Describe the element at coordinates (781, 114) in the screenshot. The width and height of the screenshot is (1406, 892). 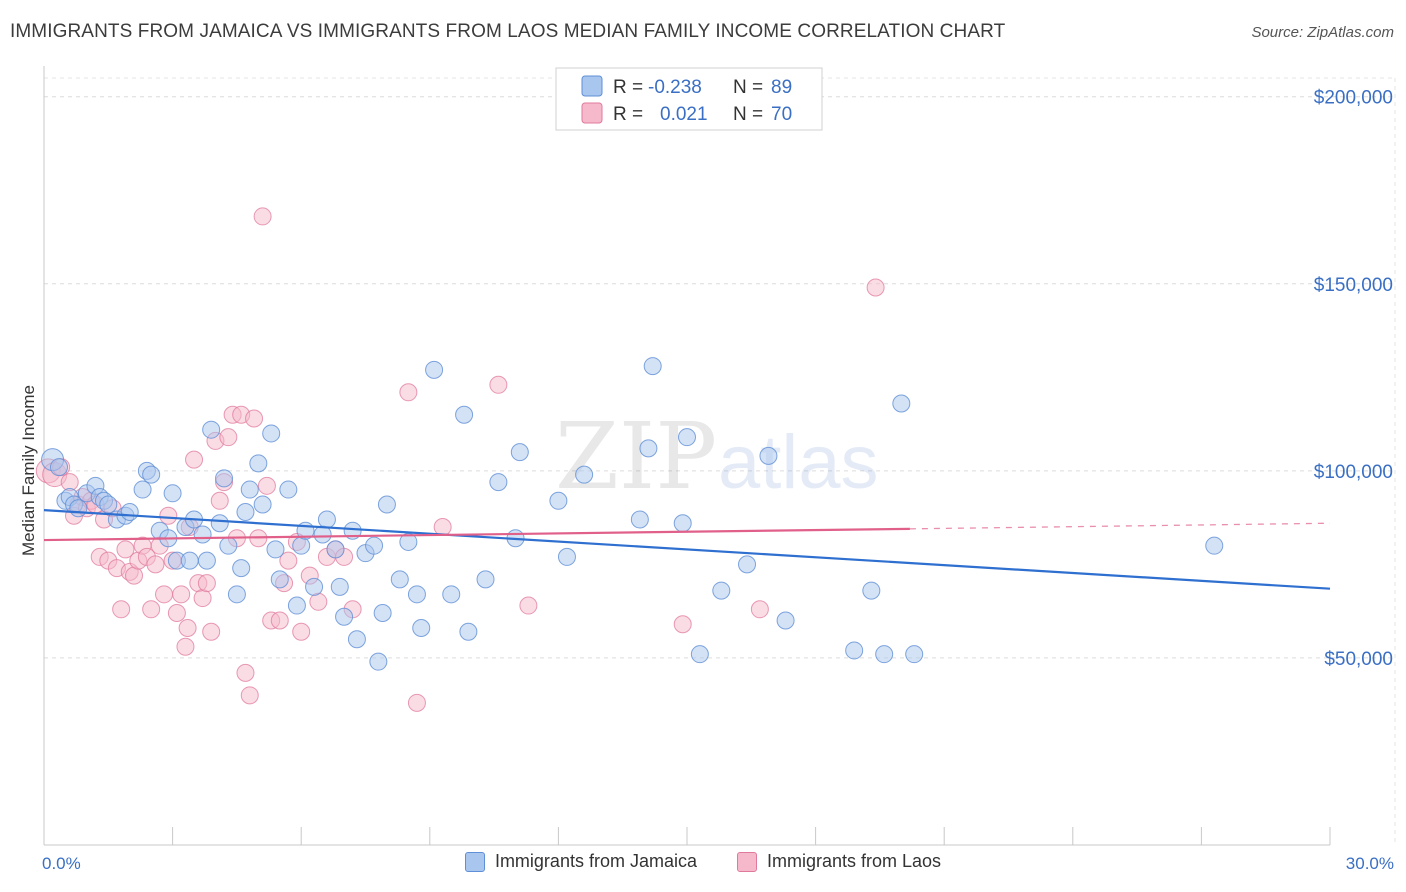
I see `legend-n-value-2: 70` at that location.